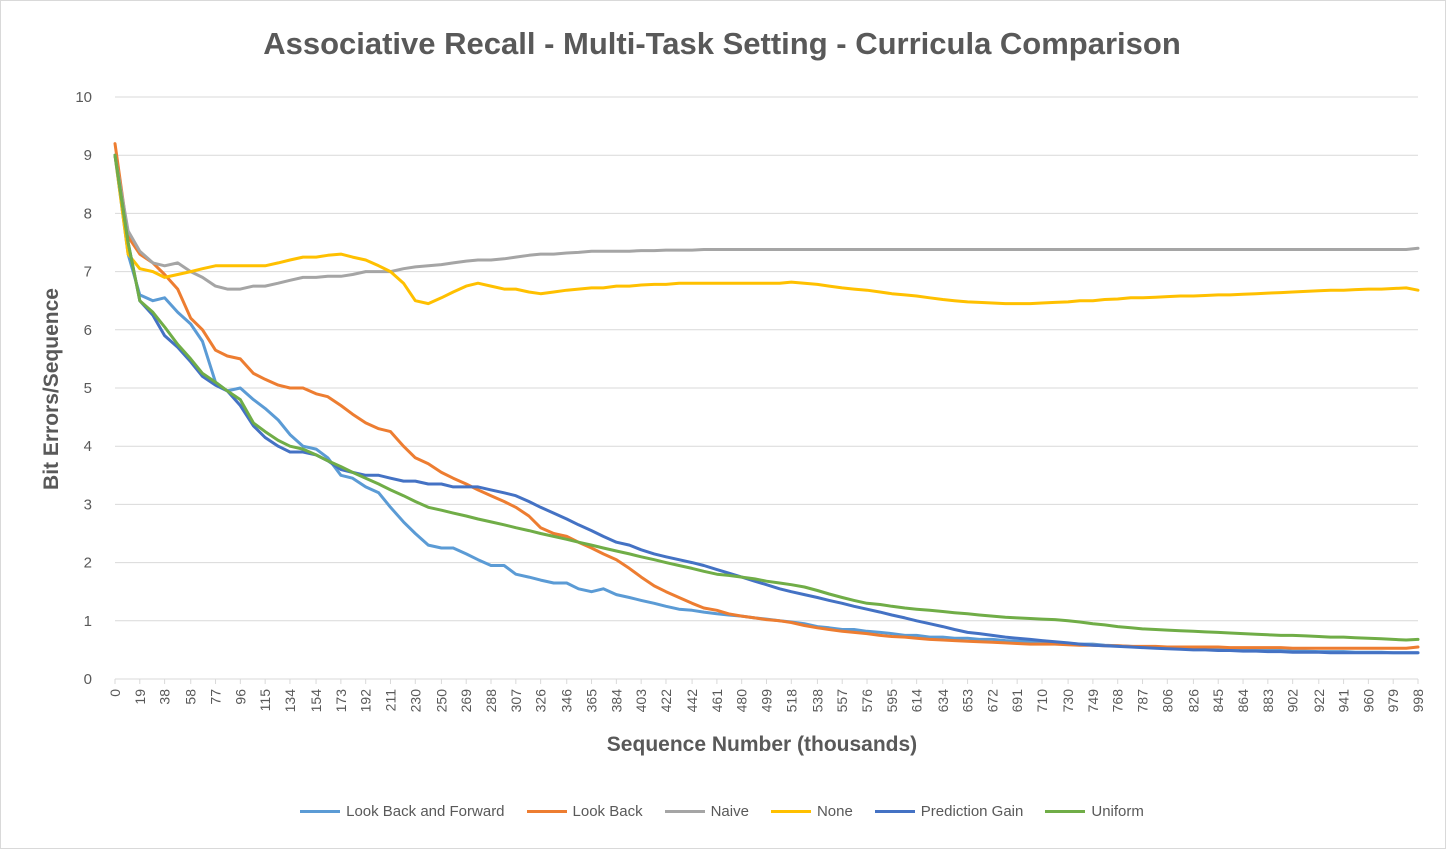  Describe the element at coordinates (1243, 701) in the screenshot. I see `x-tick-label: 864` at that location.